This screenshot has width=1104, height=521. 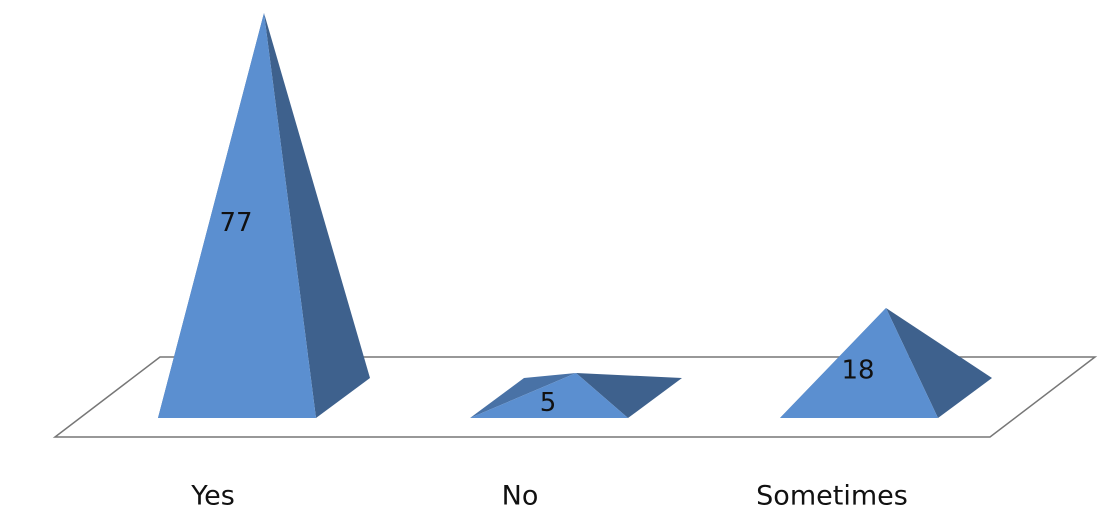 I want to click on data-label: 18, so click(x=857, y=371).